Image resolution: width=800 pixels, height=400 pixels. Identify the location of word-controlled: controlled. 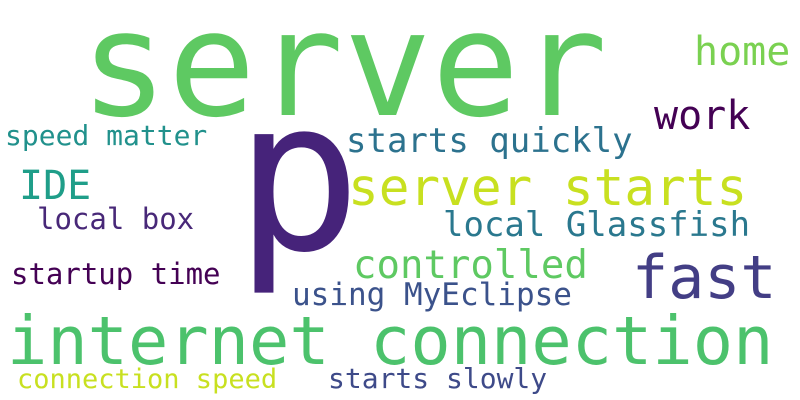
(470, 265).